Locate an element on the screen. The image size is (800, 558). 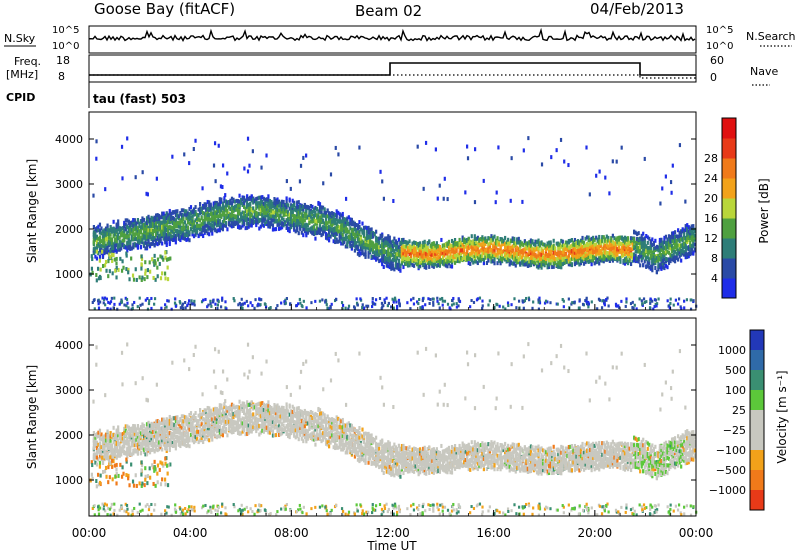
nave-tick-bottom: 0 is located at coordinates (713, 77).